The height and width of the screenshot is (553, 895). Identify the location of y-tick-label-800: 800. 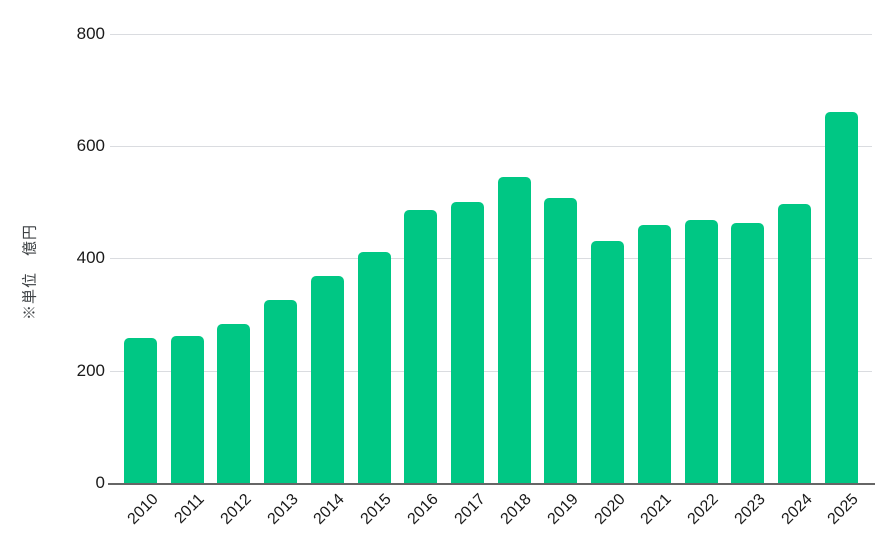
(90, 33).